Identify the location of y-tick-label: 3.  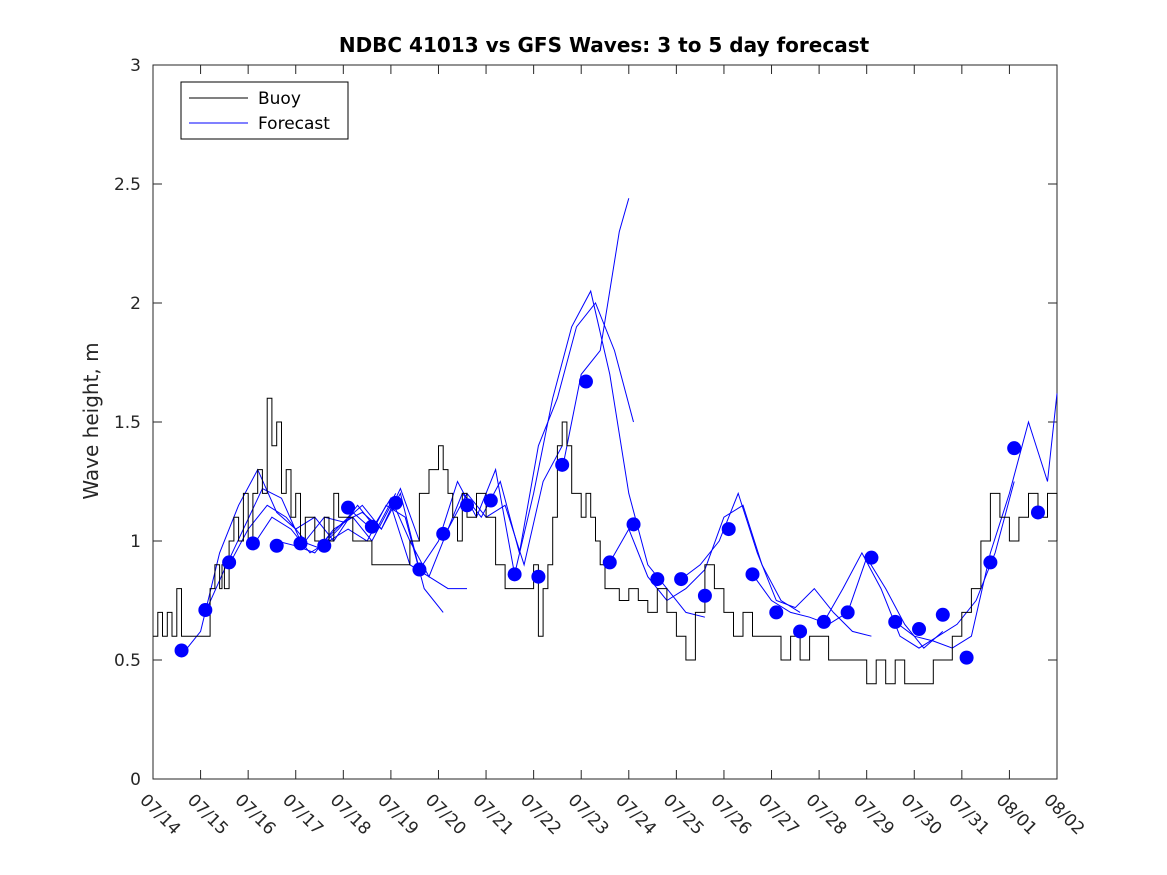
(135, 66).